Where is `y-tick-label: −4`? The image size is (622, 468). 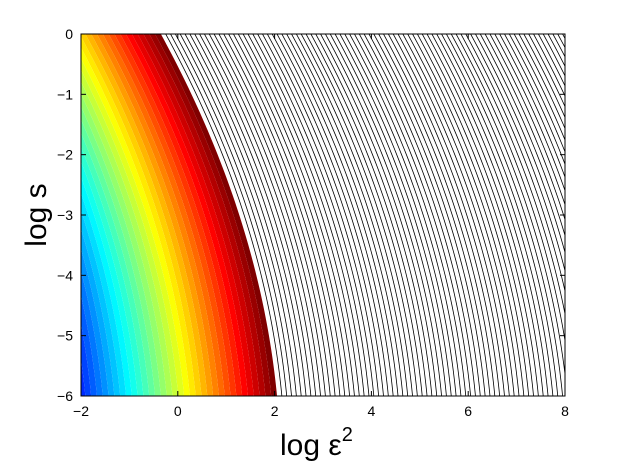
y-tick-label: −4 is located at coordinates (65, 275).